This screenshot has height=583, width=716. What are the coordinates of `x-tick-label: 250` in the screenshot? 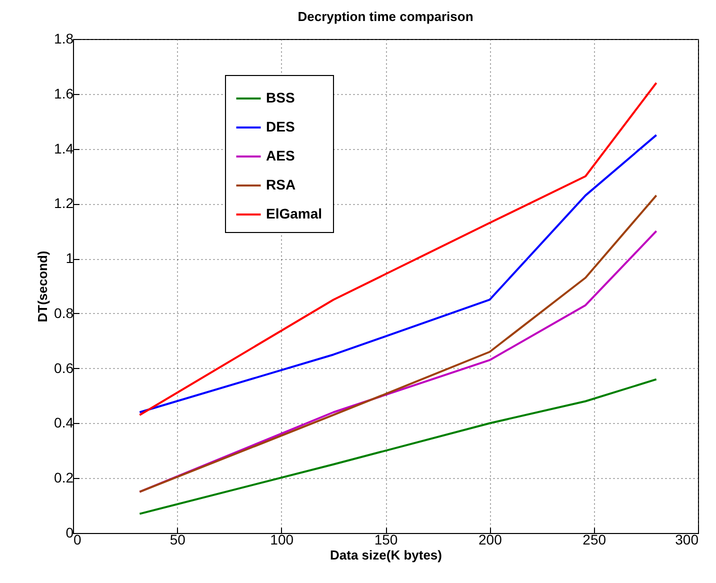 It's located at (594, 540).